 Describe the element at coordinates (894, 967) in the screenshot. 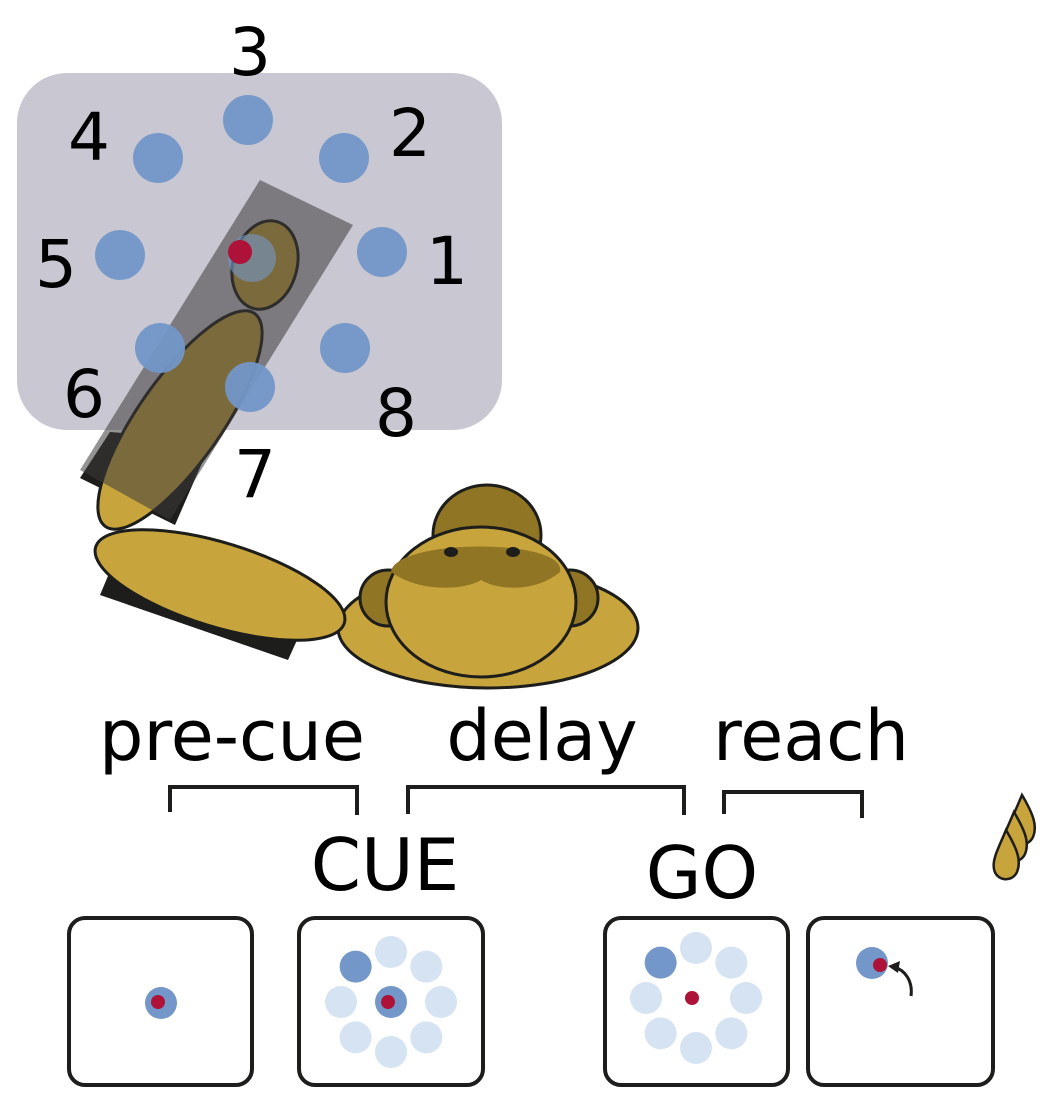

I see `curved-arrow-head` at that location.